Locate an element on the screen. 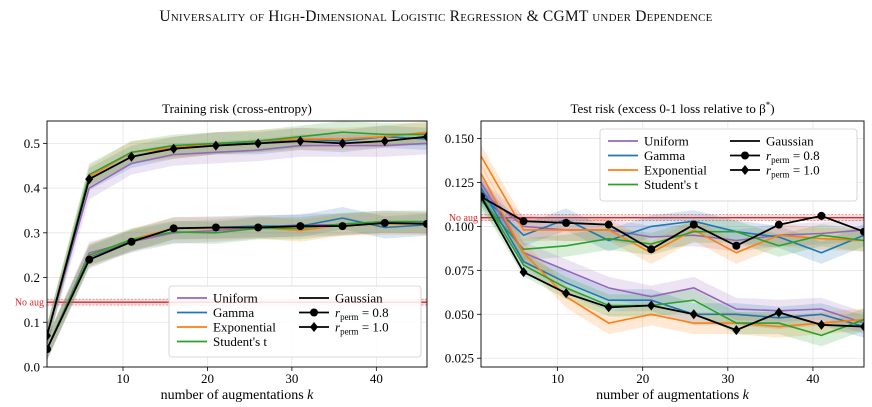 The image size is (872, 407). legend-entry-6-marker is located at coordinates (745, 170).